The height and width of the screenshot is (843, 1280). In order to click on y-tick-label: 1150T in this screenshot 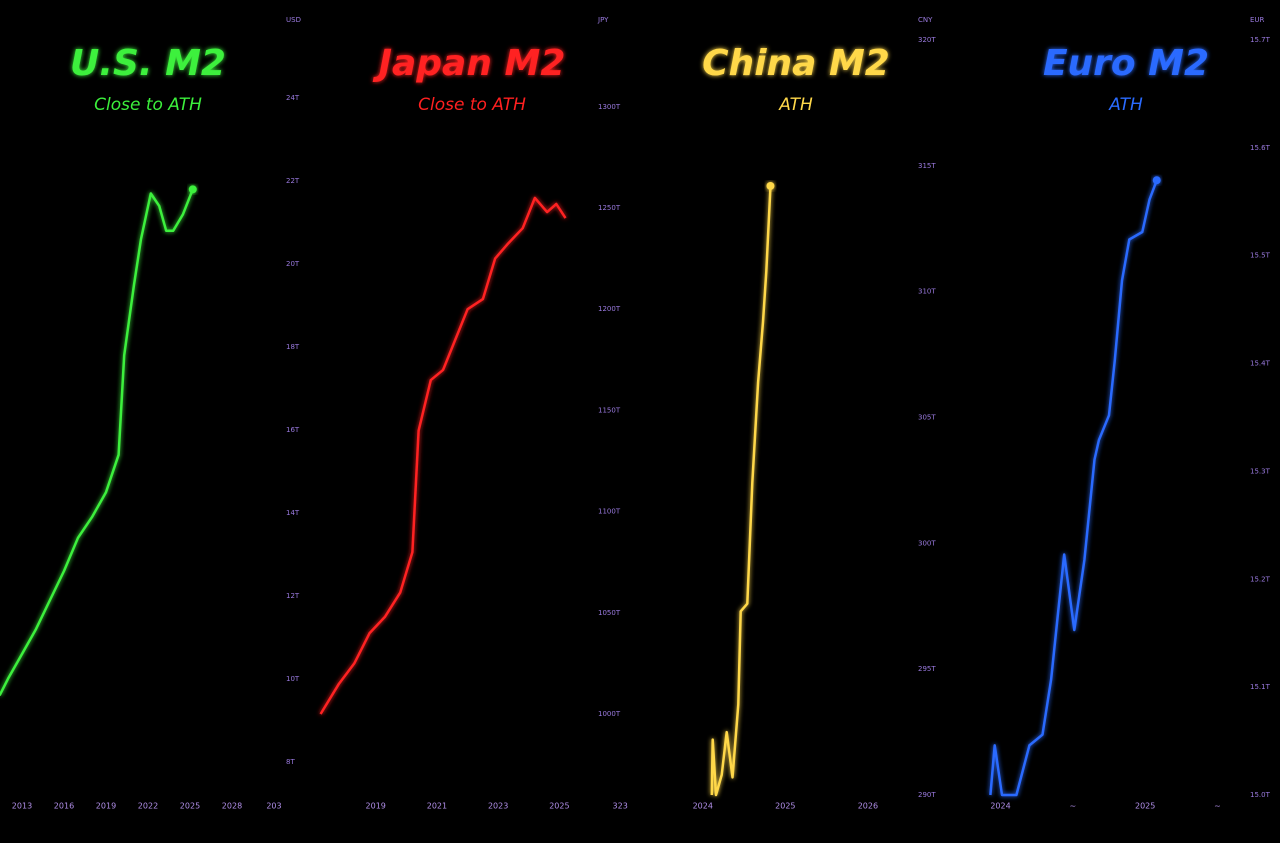, I will do `click(609, 410)`.